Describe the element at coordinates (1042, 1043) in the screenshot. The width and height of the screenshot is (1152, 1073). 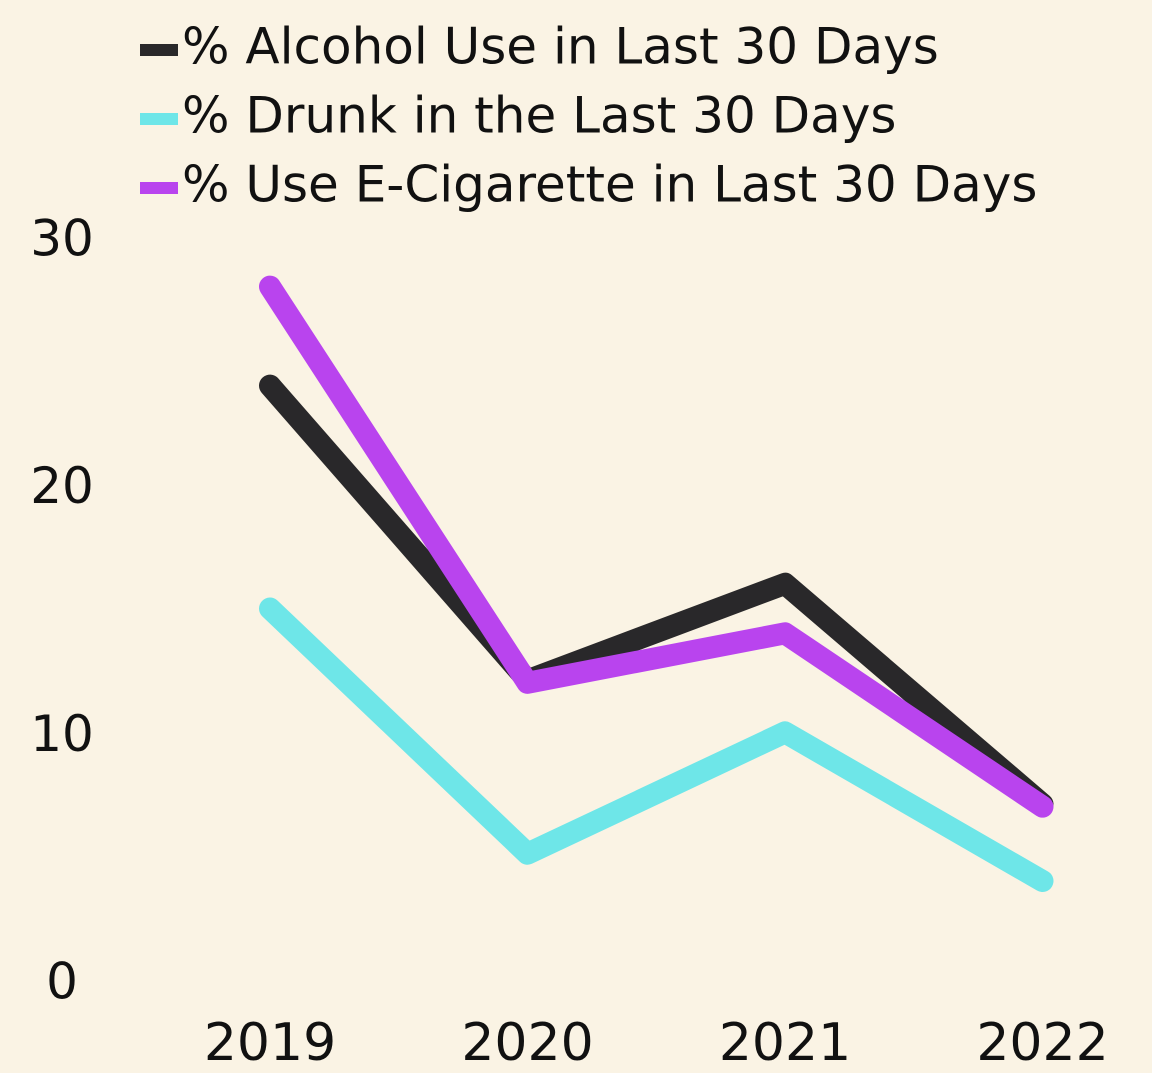
I see `x-tick-label: 2022` at that location.